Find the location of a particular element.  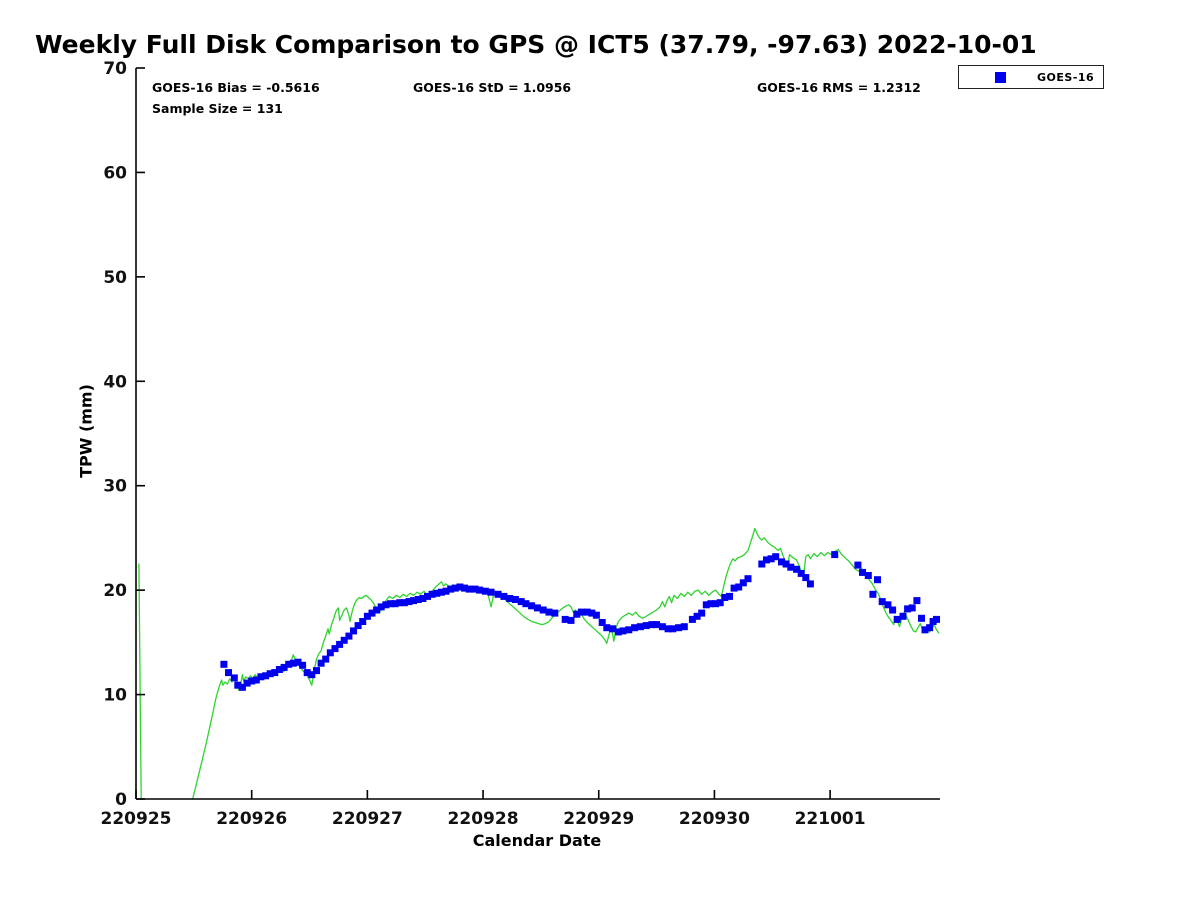

x-tick-label: 220926 is located at coordinates (251, 819).